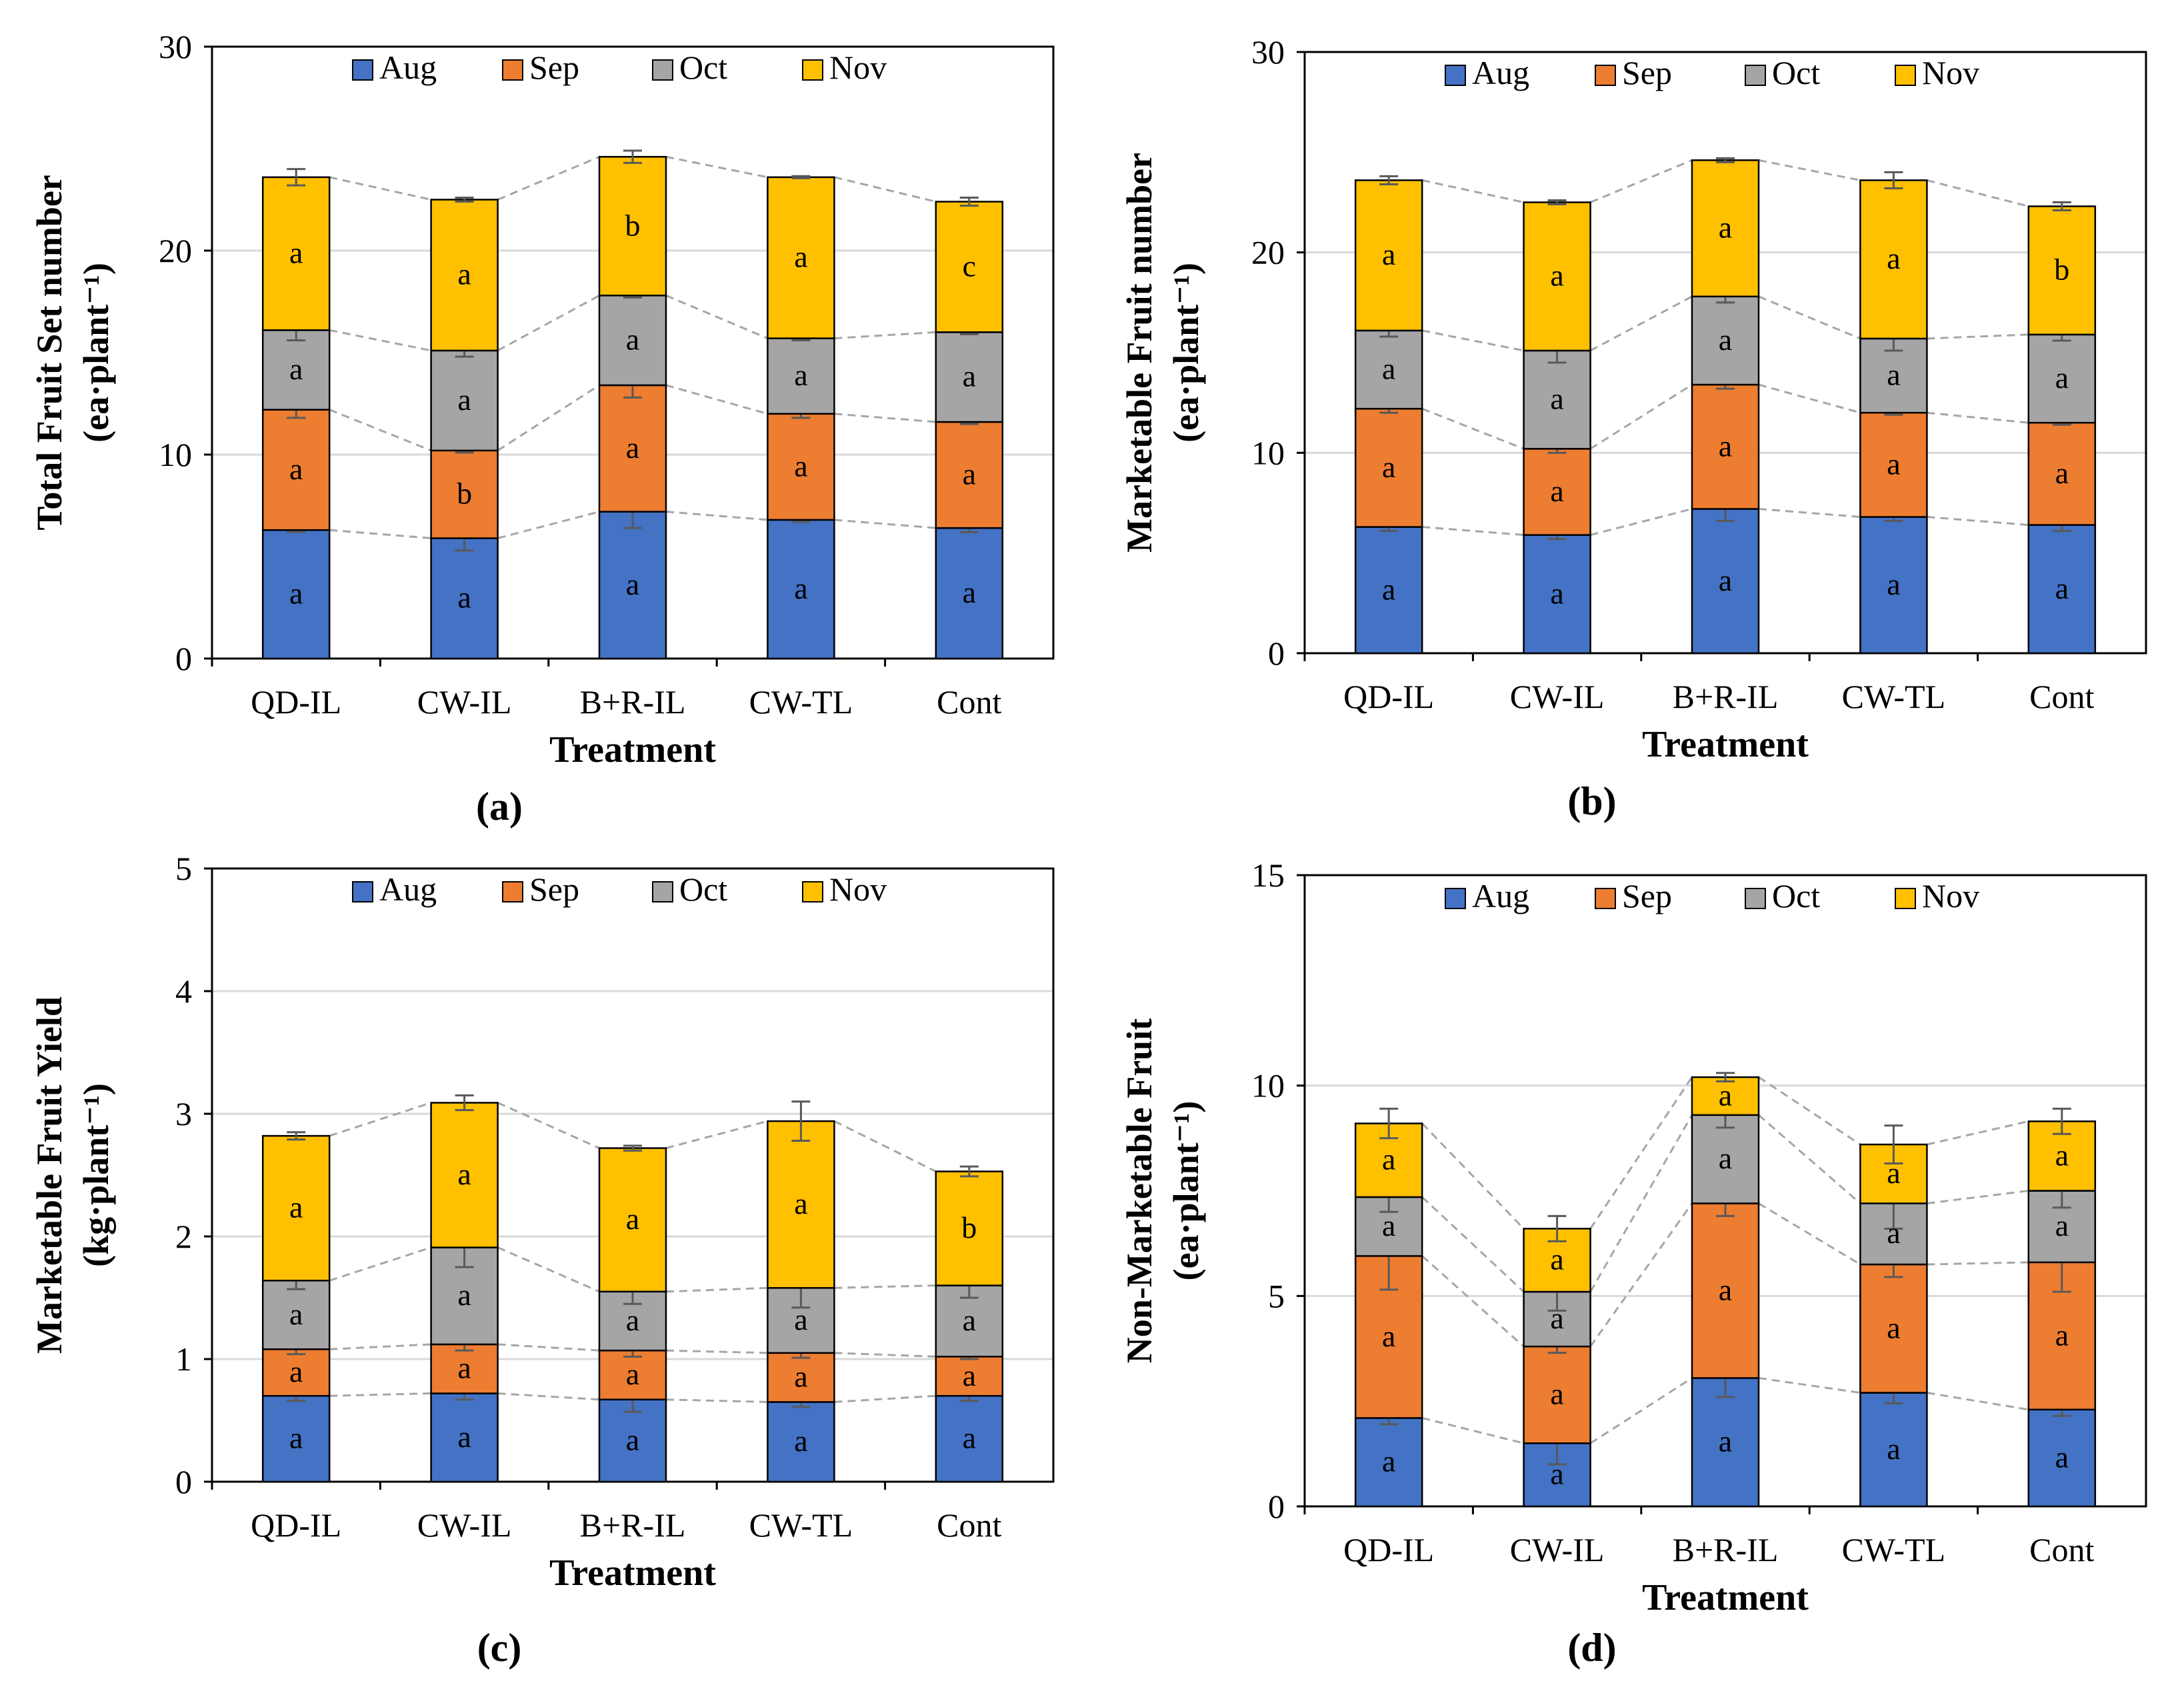 The image size is (2184, 1701). What do you see at coordinates (1455, 898) in the screenshot?
I see `legend-swatch-aug` at bounding box center [1455, 898].